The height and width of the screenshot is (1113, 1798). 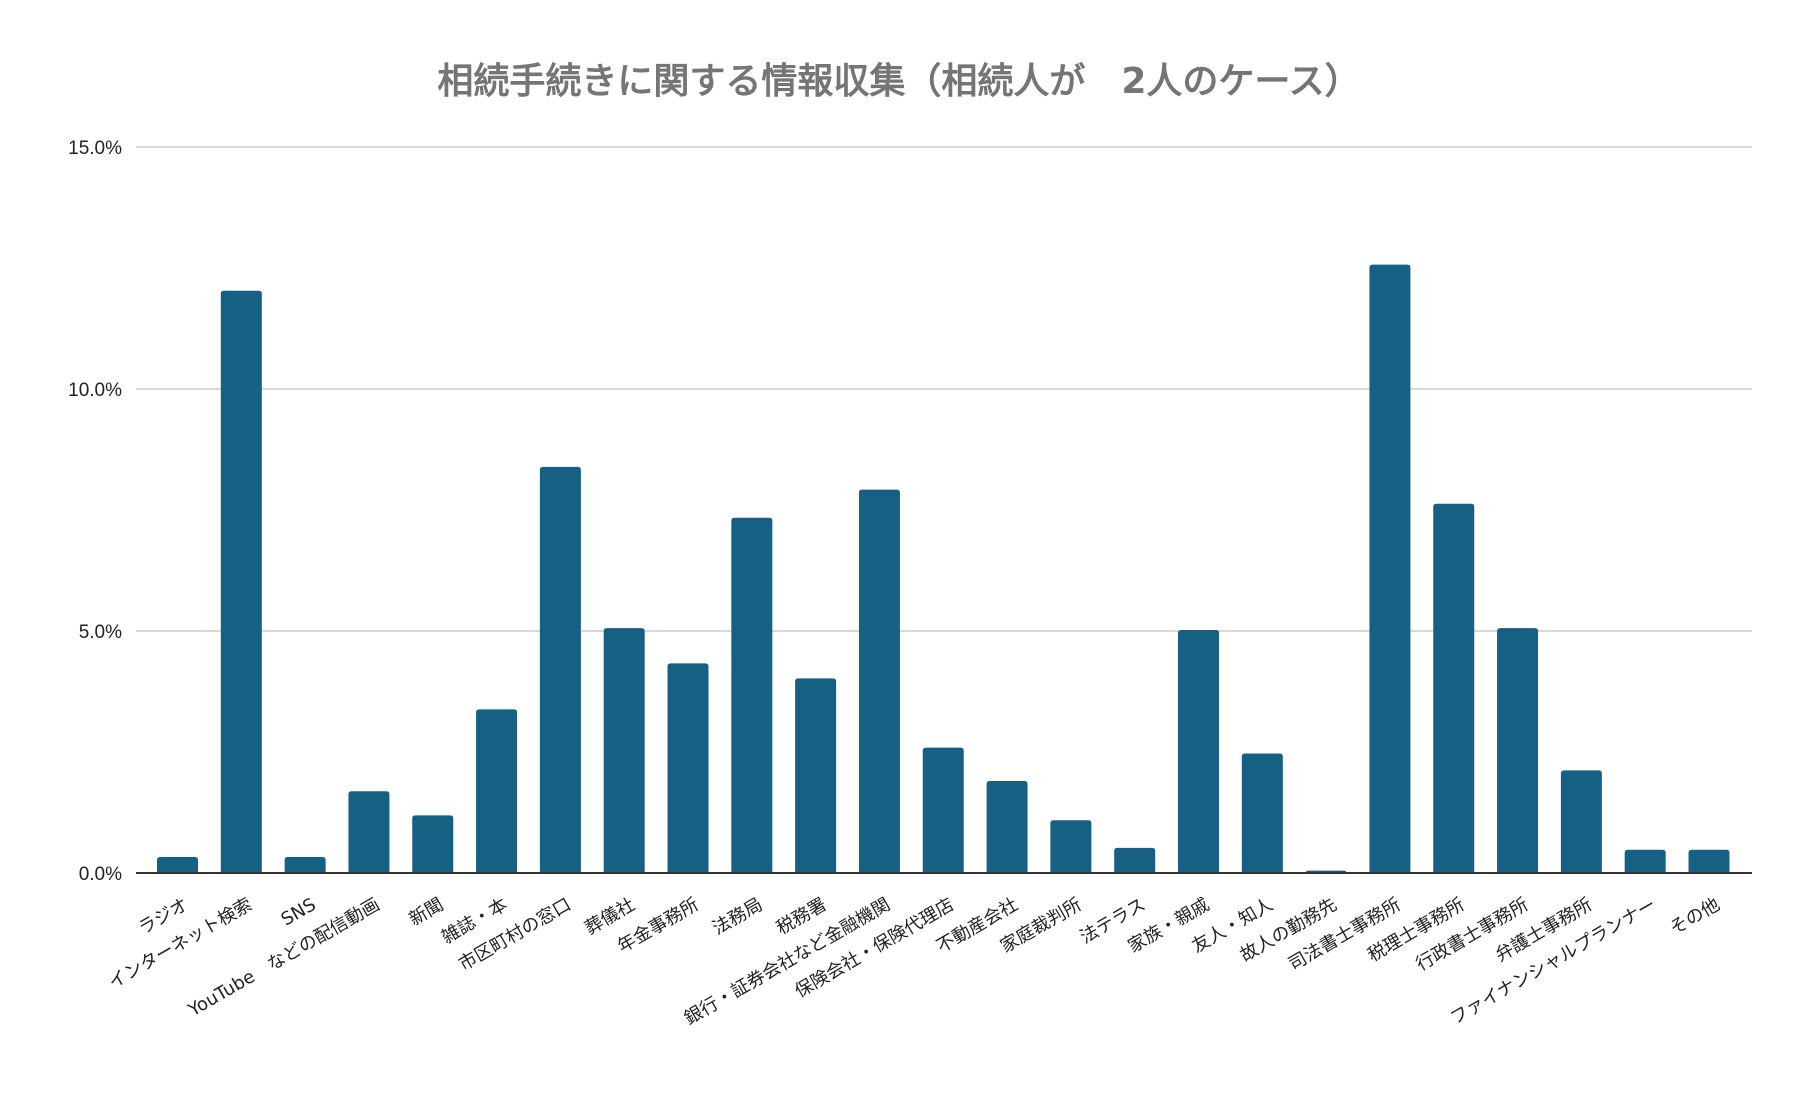 I want to click on x-tick-label: 新聞, so click(x=427, y=912).